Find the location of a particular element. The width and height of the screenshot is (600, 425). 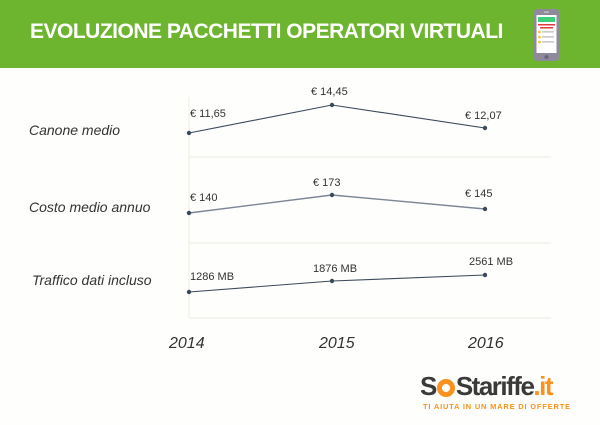

lifebuoy-icon is located at coordinates (445, 388).